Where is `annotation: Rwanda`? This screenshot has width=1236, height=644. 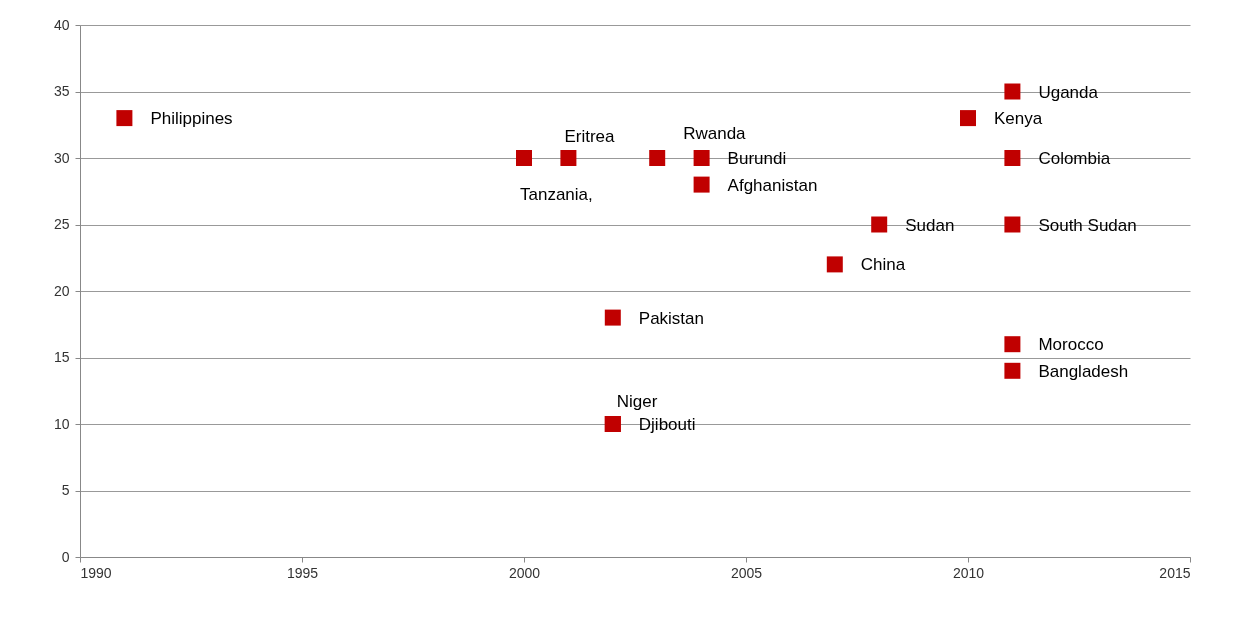
annotation: Rwanda is located at coordinates (715, 133).